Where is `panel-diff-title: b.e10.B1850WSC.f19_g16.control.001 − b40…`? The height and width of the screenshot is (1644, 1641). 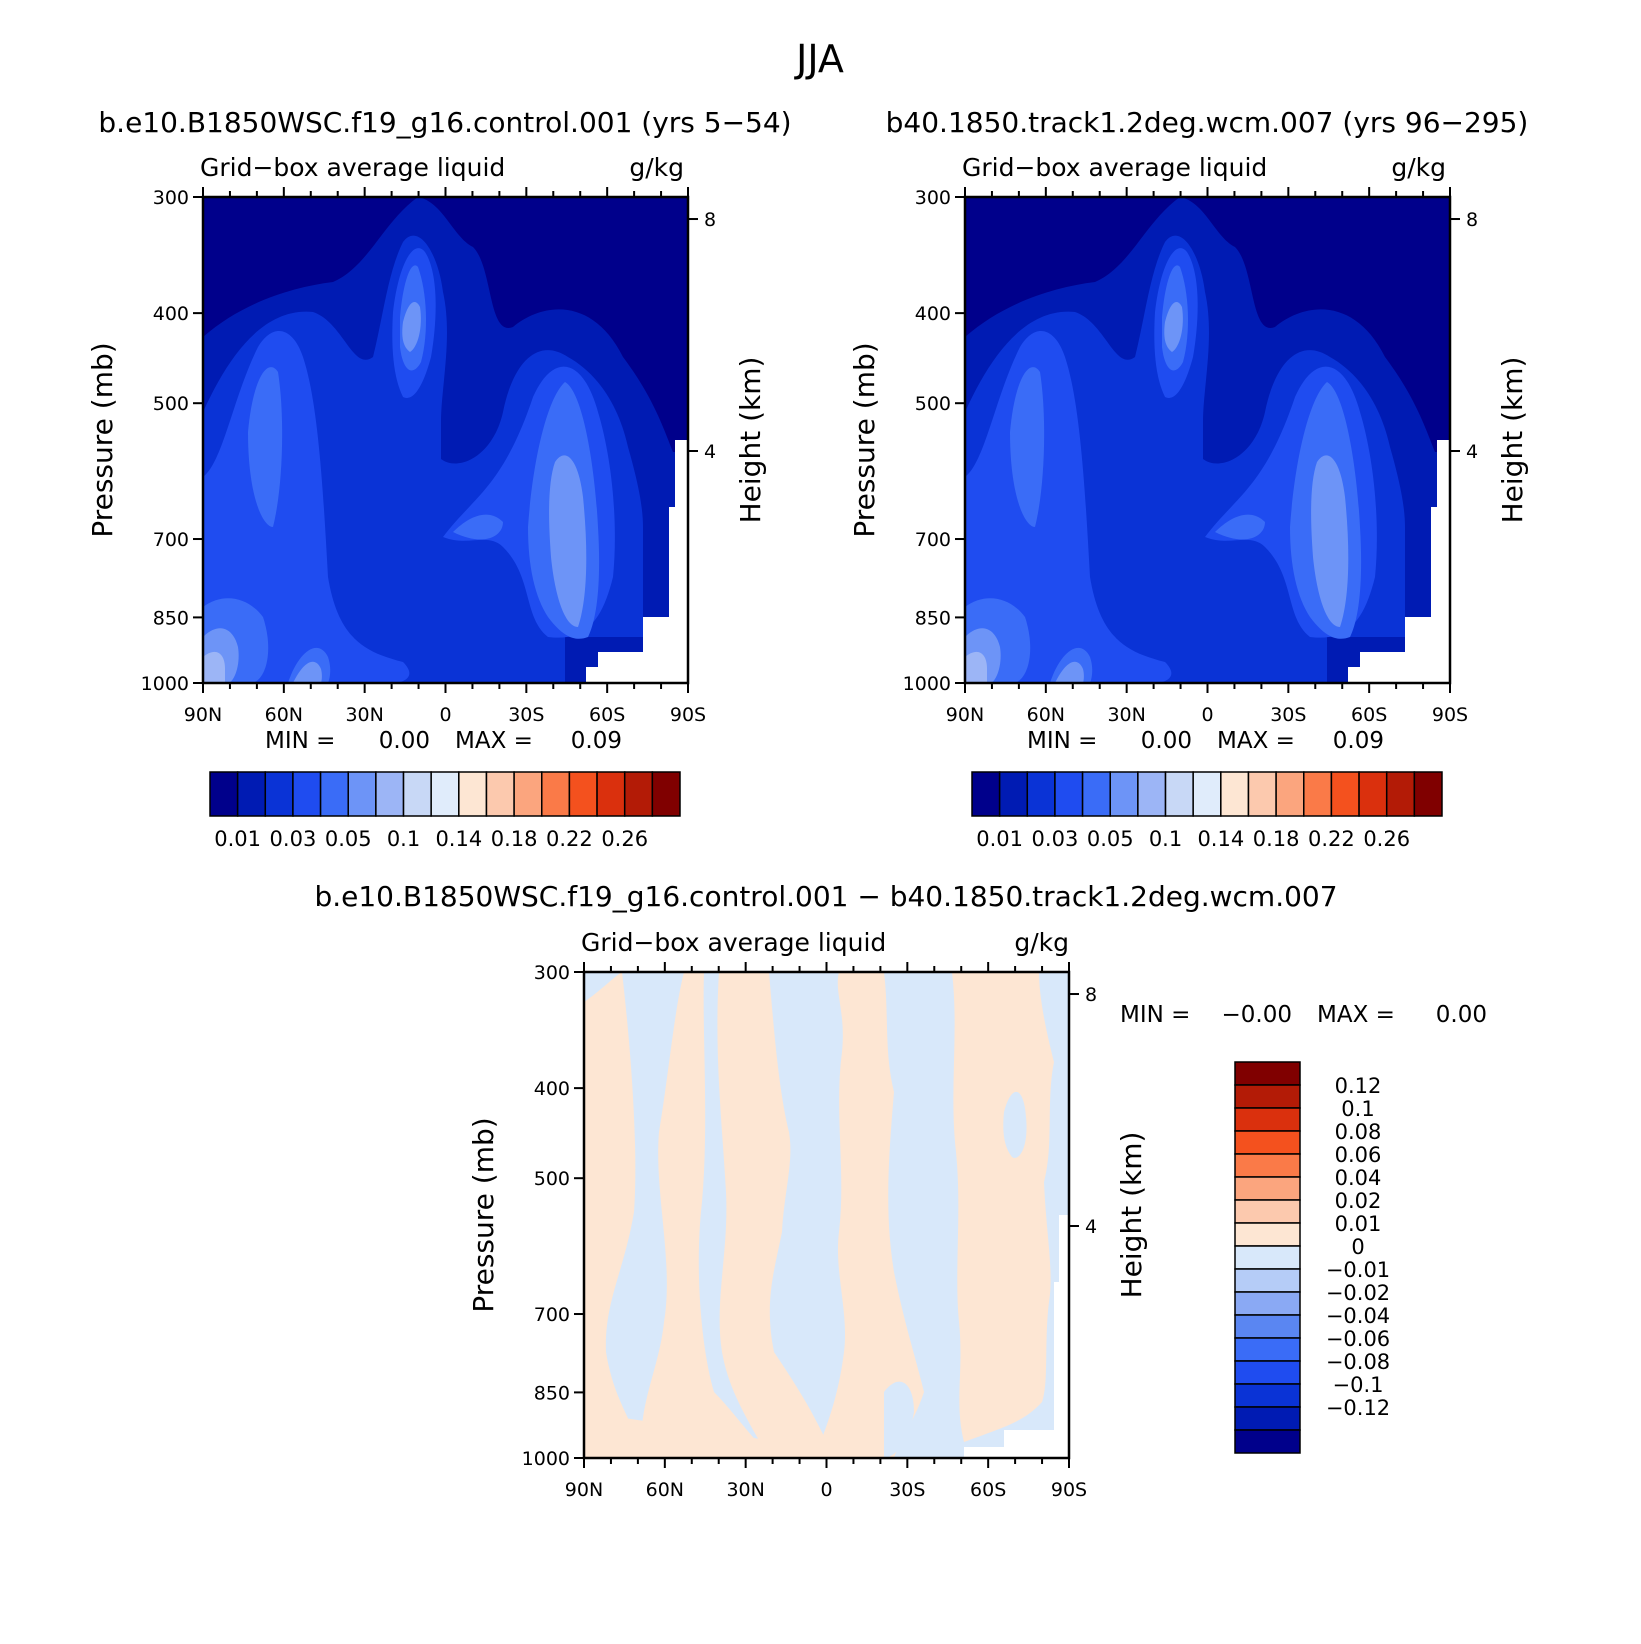
panel-diff-title: b.e10.B1850WSC.f19_g16.control.001 − b40… is located at coordinates (825, 896).